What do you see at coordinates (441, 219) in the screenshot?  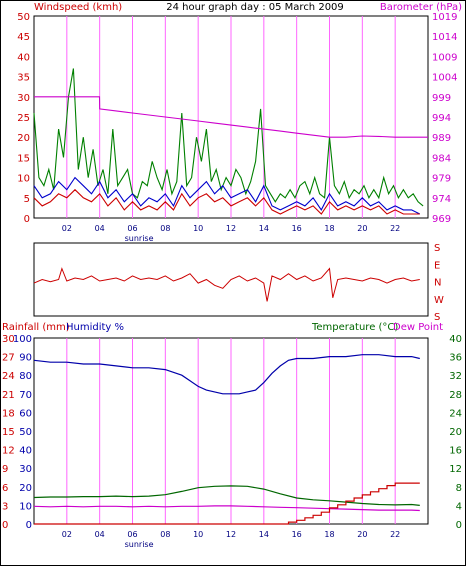 I see `y-tick-label-right: 969` at bounding box center [441, 219].